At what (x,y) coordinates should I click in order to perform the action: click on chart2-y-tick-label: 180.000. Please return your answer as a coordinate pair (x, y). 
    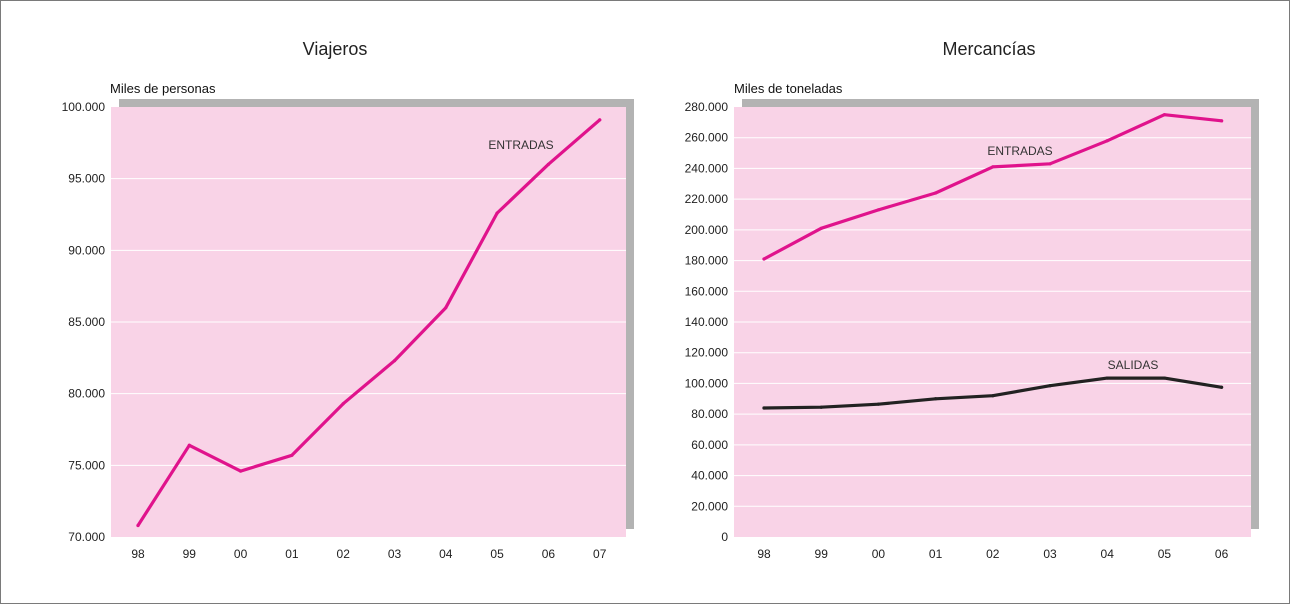
    Looking at the image, I should click on (707, 261).